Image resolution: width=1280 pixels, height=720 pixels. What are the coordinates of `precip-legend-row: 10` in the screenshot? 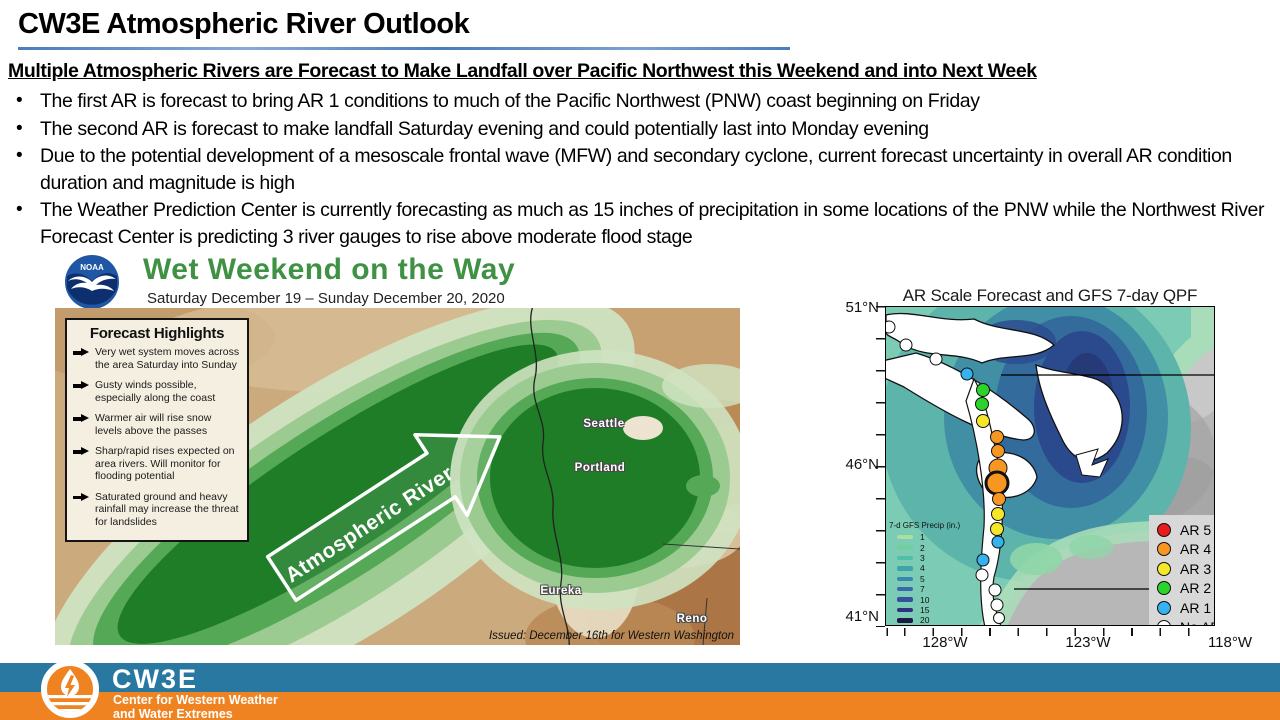 It's located at (935, 599).